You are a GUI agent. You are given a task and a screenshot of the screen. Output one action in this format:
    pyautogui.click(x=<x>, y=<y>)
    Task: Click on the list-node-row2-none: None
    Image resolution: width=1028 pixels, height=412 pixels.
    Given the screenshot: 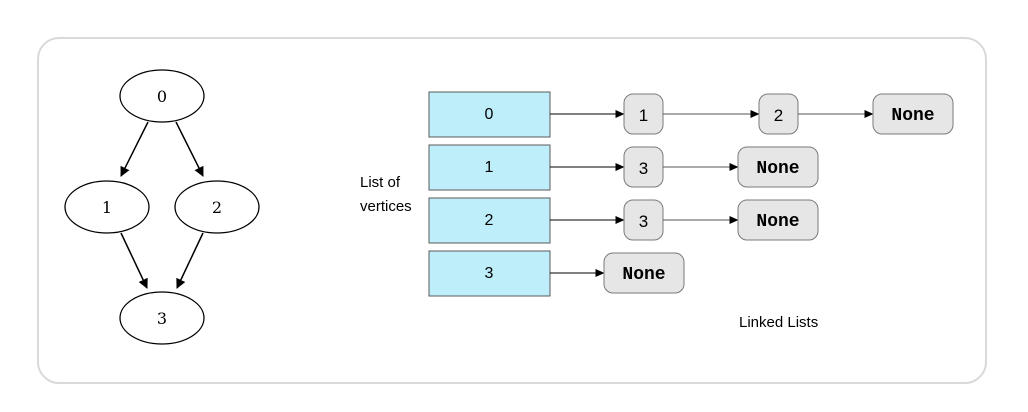 What is the action you would take?
    pyautogui.click(x=778, y=220)
    